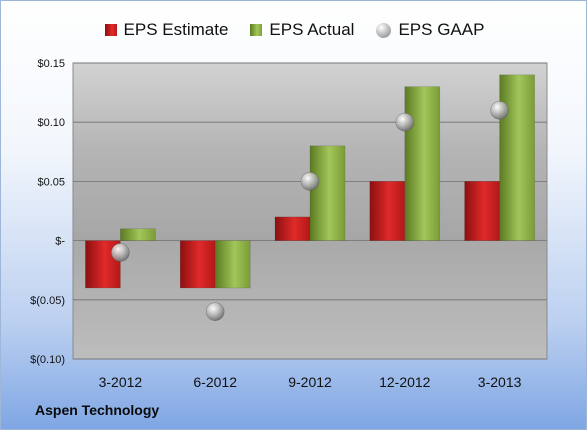  I want to click on legend-label-estimate: EPS Estimate, so click(176, 29).